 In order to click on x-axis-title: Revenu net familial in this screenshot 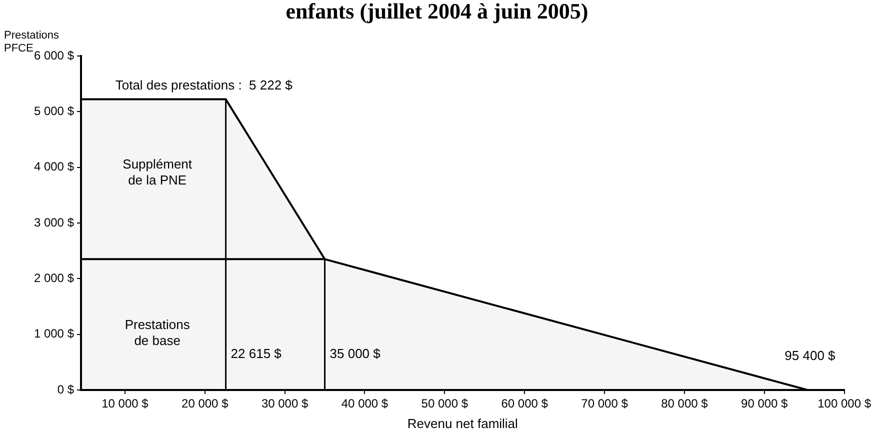, I will do `click(462, 423)`.